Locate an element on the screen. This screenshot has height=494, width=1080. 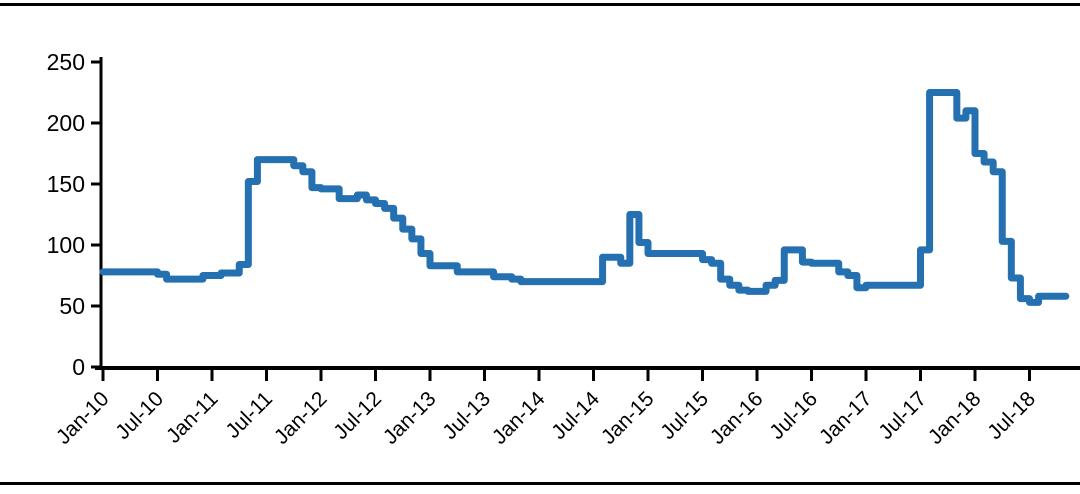
x-tick-label: Jul-16 is located at coordinates (793, 415).